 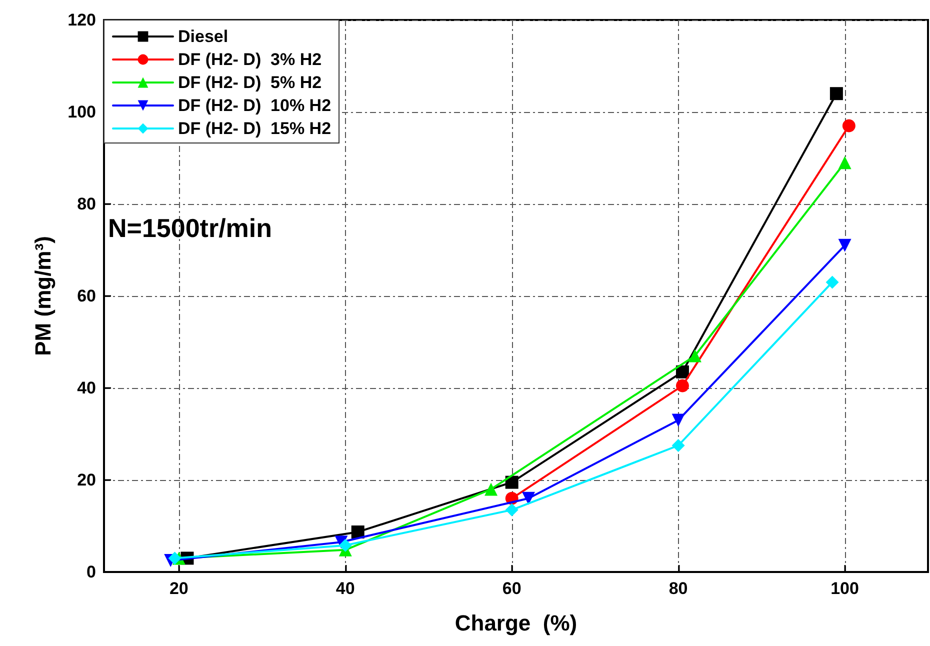 What do you see at coordinates (255, 105) in the screenshot?
I see `legend-label: DF (H2- D) 10% H2` at bounding box center [255, 105].